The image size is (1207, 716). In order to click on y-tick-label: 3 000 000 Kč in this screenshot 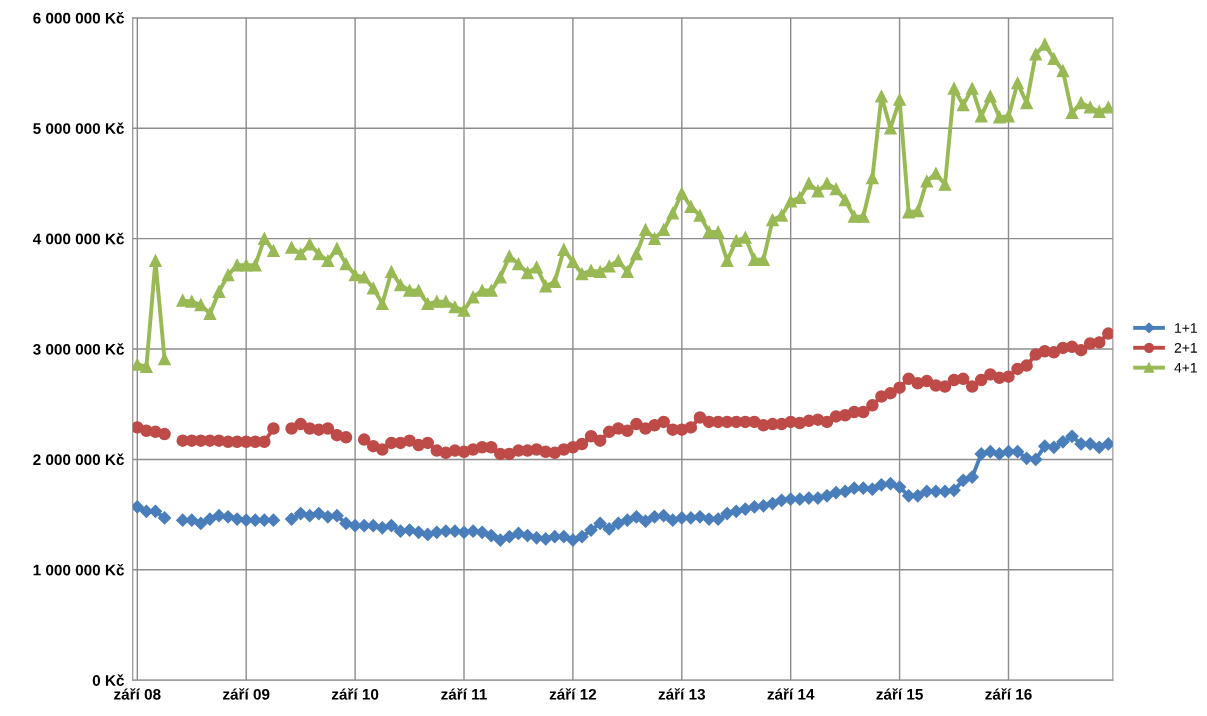, I will do `click(78, 349)`.